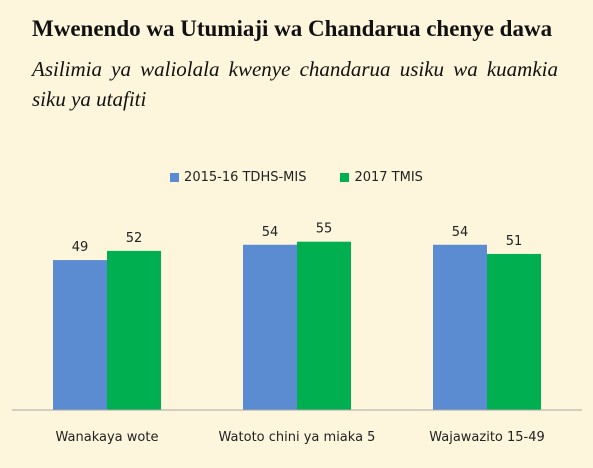  What do you see at coordinates (107, 437) in the screenshot?
I see `x-tick-label-1: Wanakaya wote` at bounding box center [107, 437].